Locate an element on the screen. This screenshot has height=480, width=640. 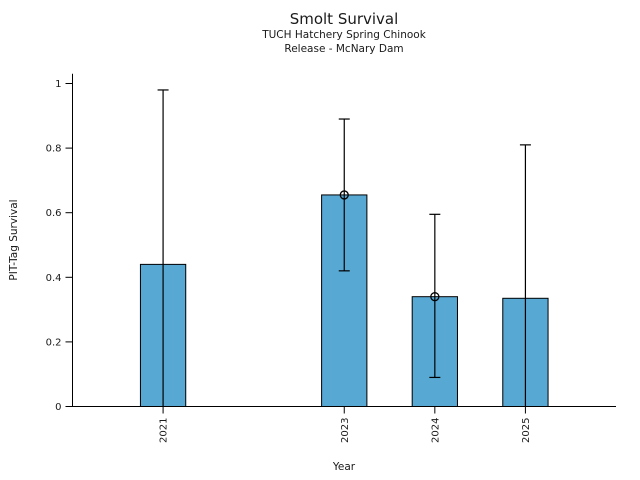
x-tick-label: 2024 is located at coordinates (435, 430).